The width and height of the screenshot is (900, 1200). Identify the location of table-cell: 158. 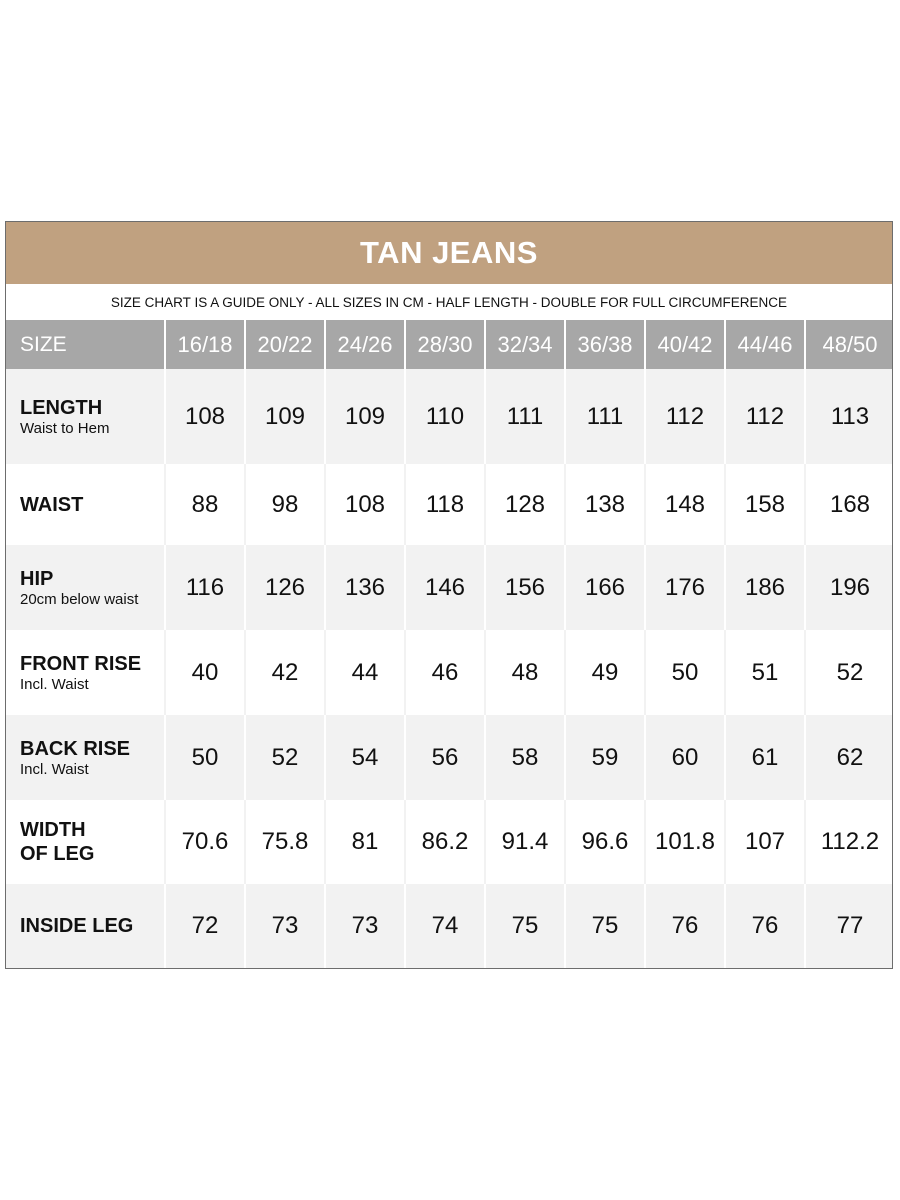
(764, 504).